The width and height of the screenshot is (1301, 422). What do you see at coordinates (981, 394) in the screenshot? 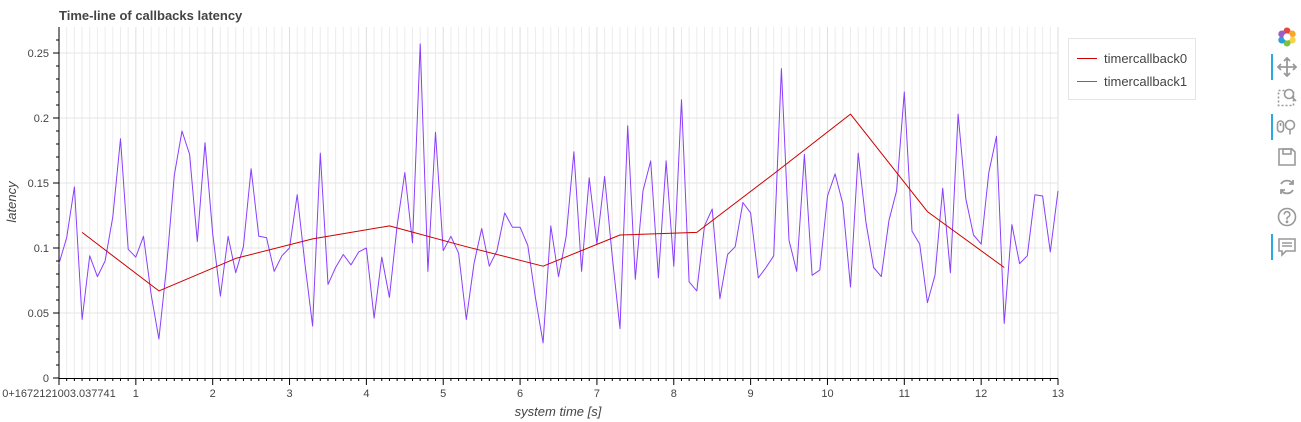
I see `x-tick-label: 12` at bounding box center [981, 394].